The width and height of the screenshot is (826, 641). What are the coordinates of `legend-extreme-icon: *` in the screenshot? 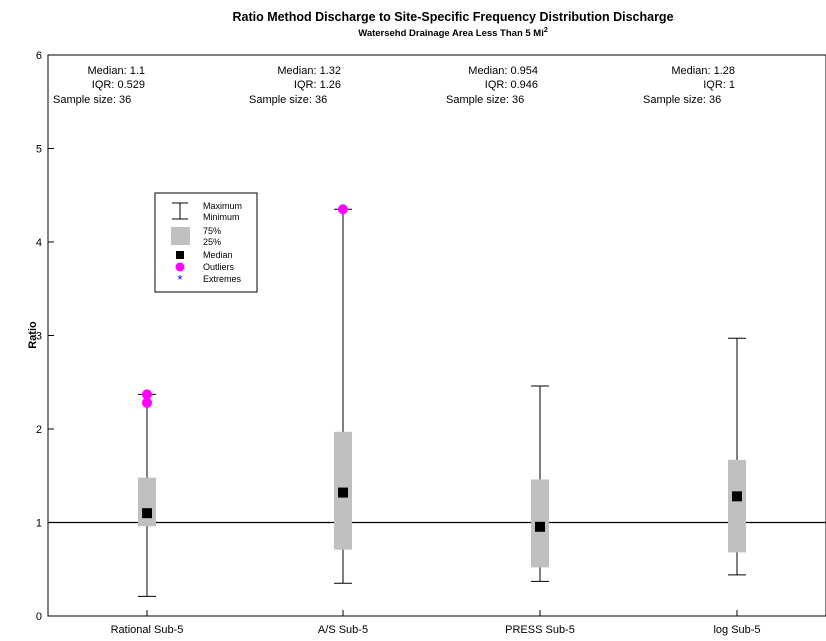 It's located at (179, 279).